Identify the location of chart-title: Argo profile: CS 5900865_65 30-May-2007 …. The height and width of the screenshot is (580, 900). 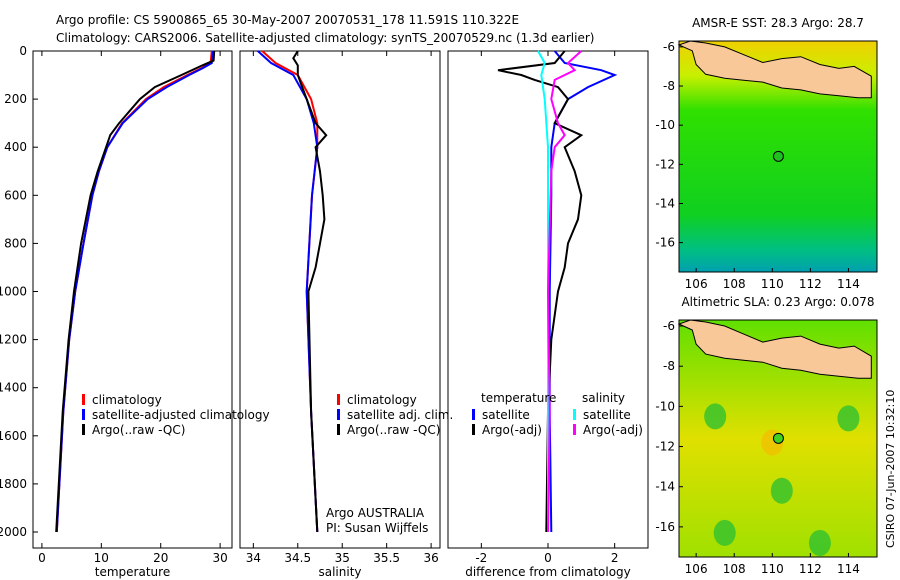
(287, 20).